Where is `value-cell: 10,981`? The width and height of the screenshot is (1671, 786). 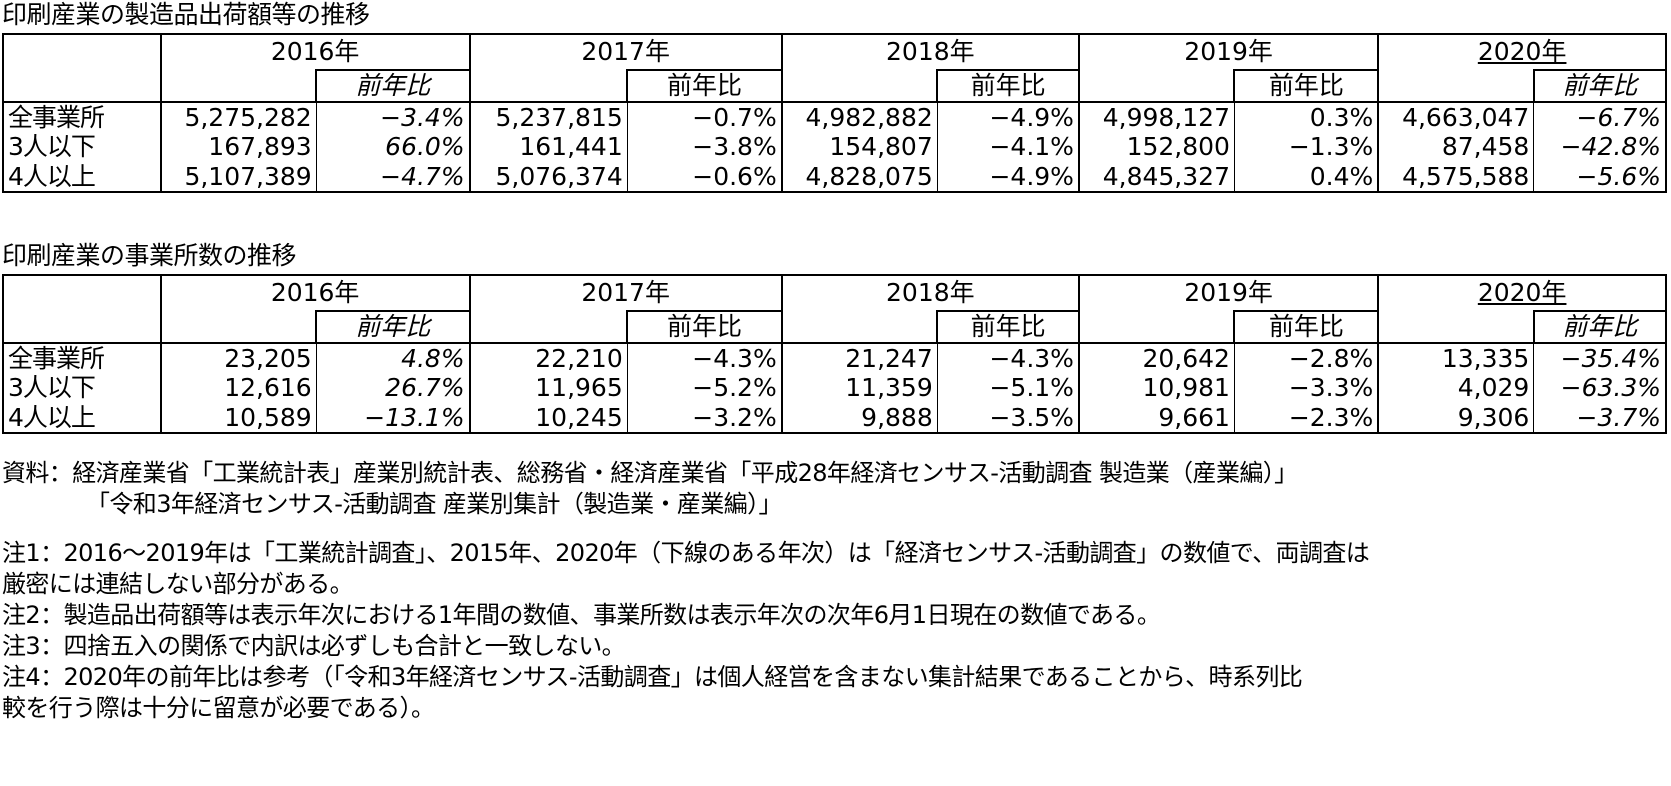 value-cell: 10,981 is located at coordinates (1156, 388).